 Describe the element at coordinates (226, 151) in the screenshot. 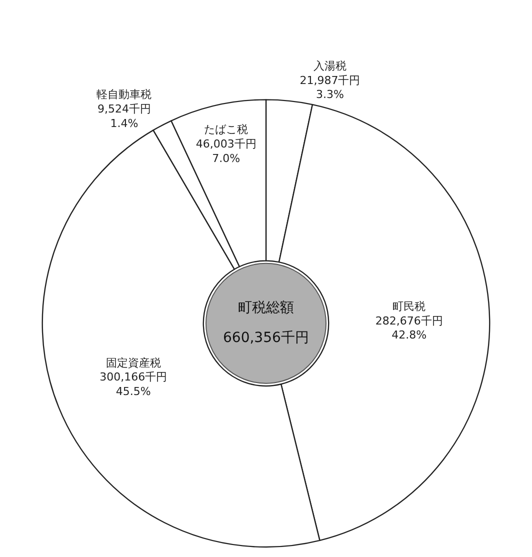

I see `data-label: 46,003千円 7.0%` at that location.